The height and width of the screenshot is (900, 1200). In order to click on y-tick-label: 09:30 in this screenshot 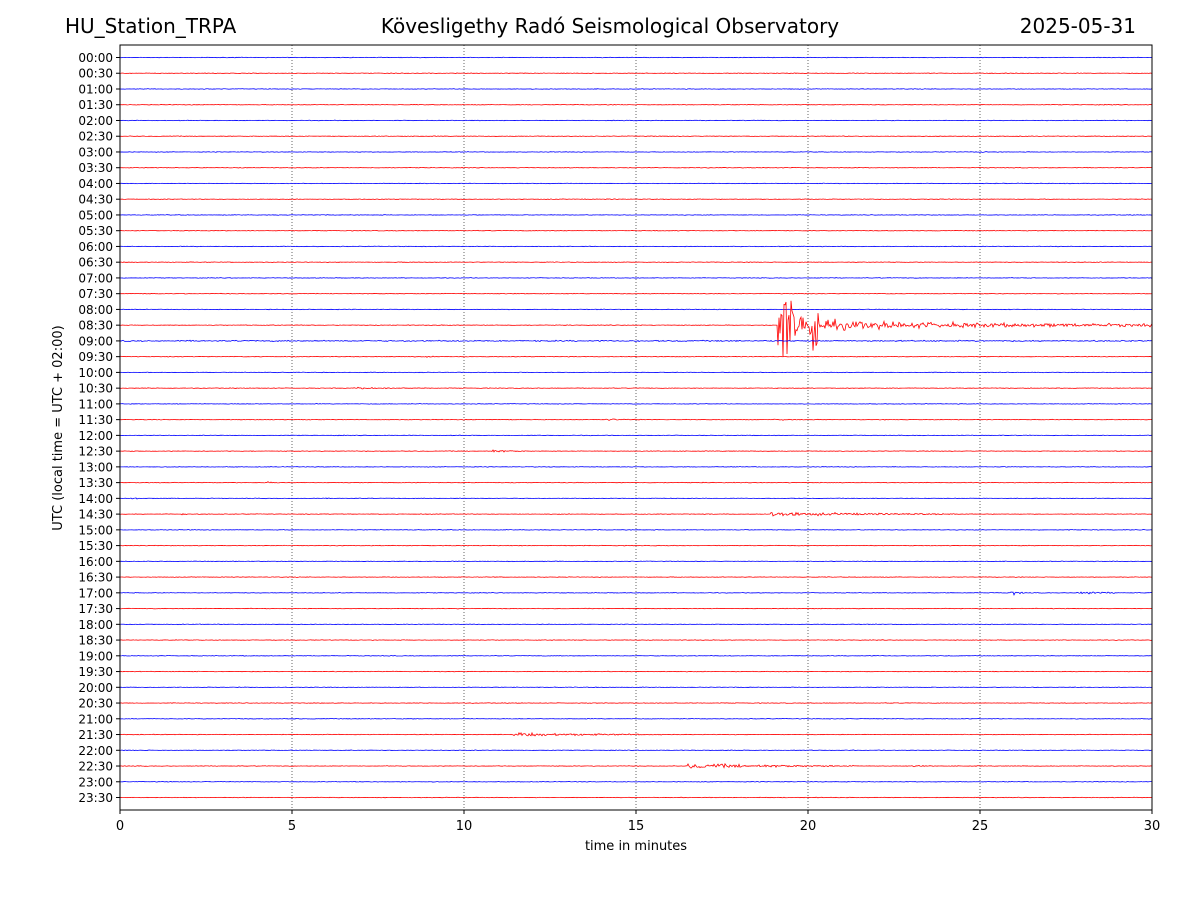, I will do `click(95, 357)`.